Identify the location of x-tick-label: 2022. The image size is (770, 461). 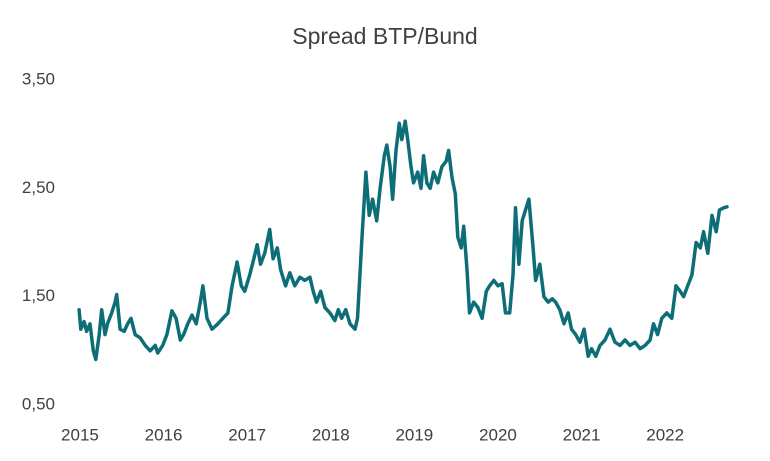
(665, 434).